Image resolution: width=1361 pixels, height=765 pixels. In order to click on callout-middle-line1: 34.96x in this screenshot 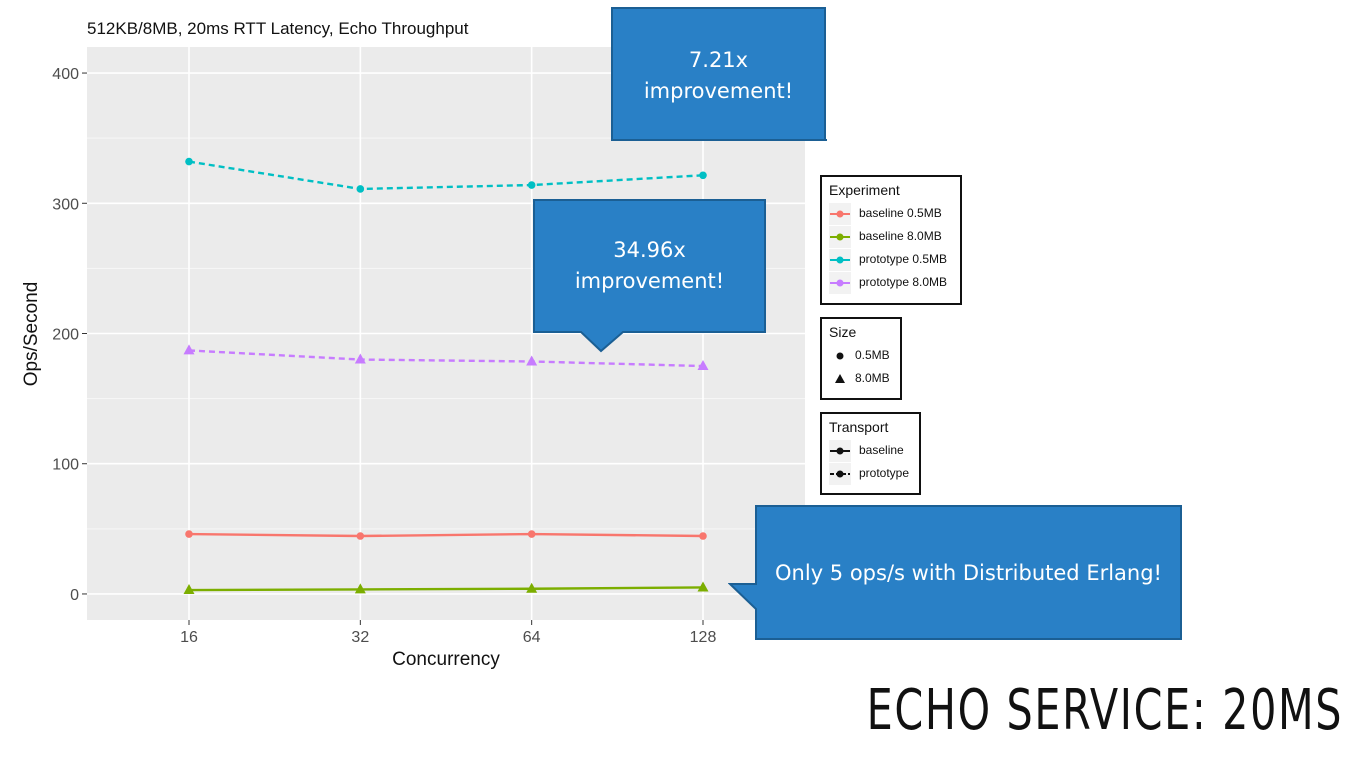, I will do `click(649, 250)`.